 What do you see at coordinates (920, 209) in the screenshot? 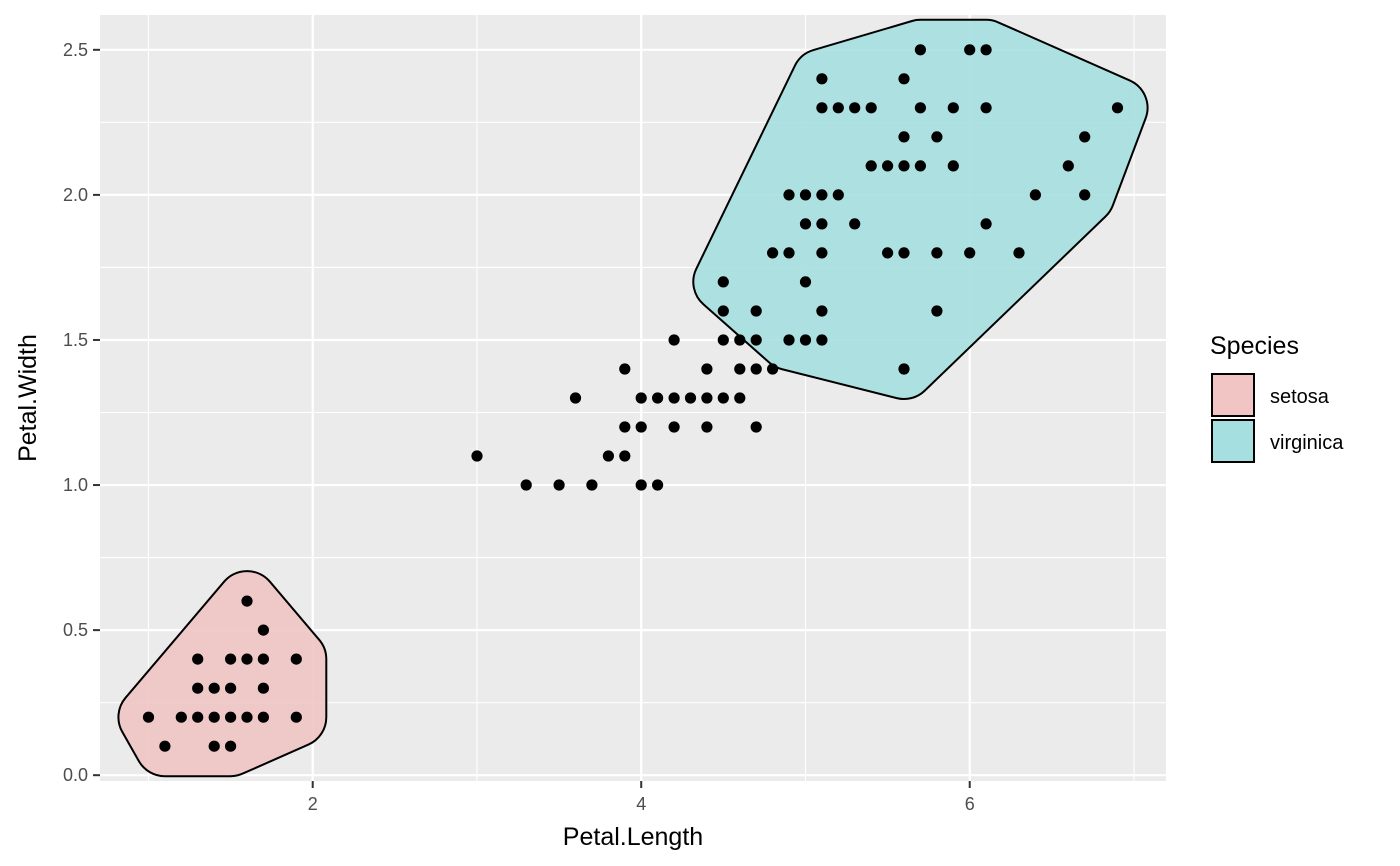
I see `hull-virginica` at bounding box center [920, 209].